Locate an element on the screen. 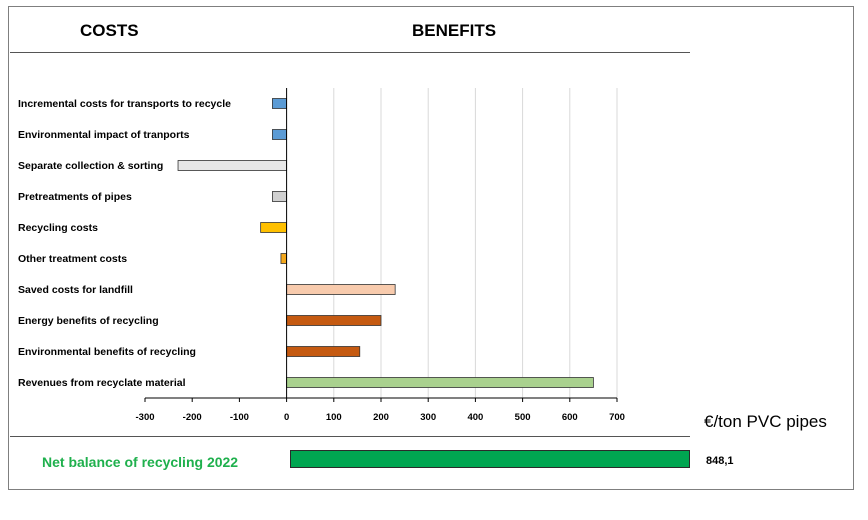 Image resolution: width=868 pixels, height=520 pixels. category-label: Recycling costs is located at coordinates (58, 227).